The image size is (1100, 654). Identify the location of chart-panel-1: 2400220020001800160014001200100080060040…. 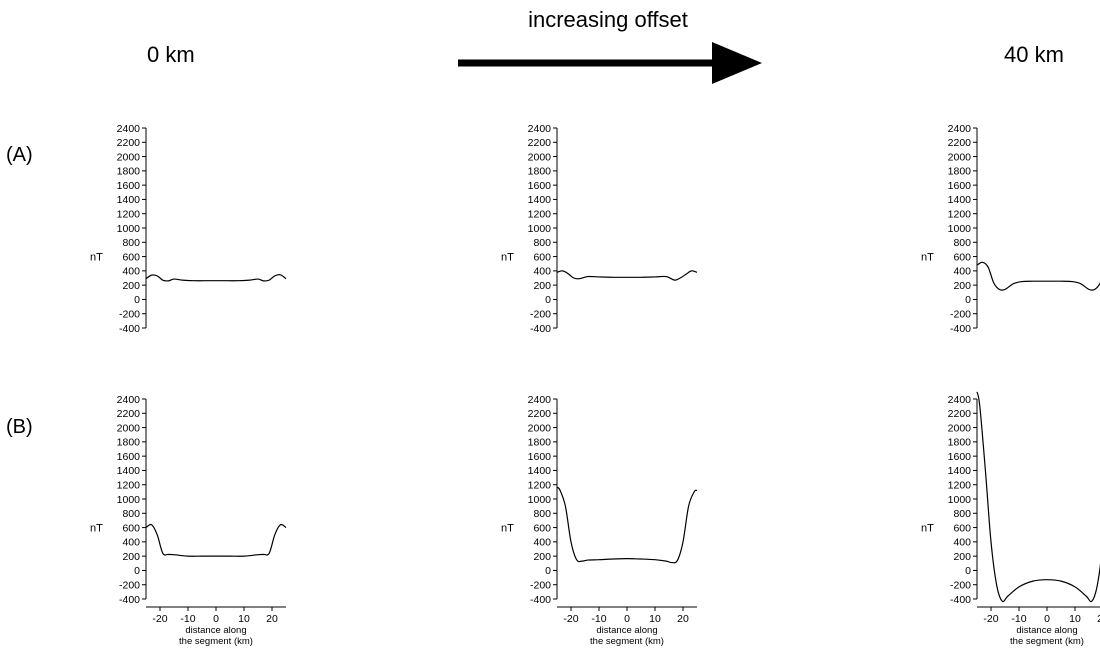
(188, 229).